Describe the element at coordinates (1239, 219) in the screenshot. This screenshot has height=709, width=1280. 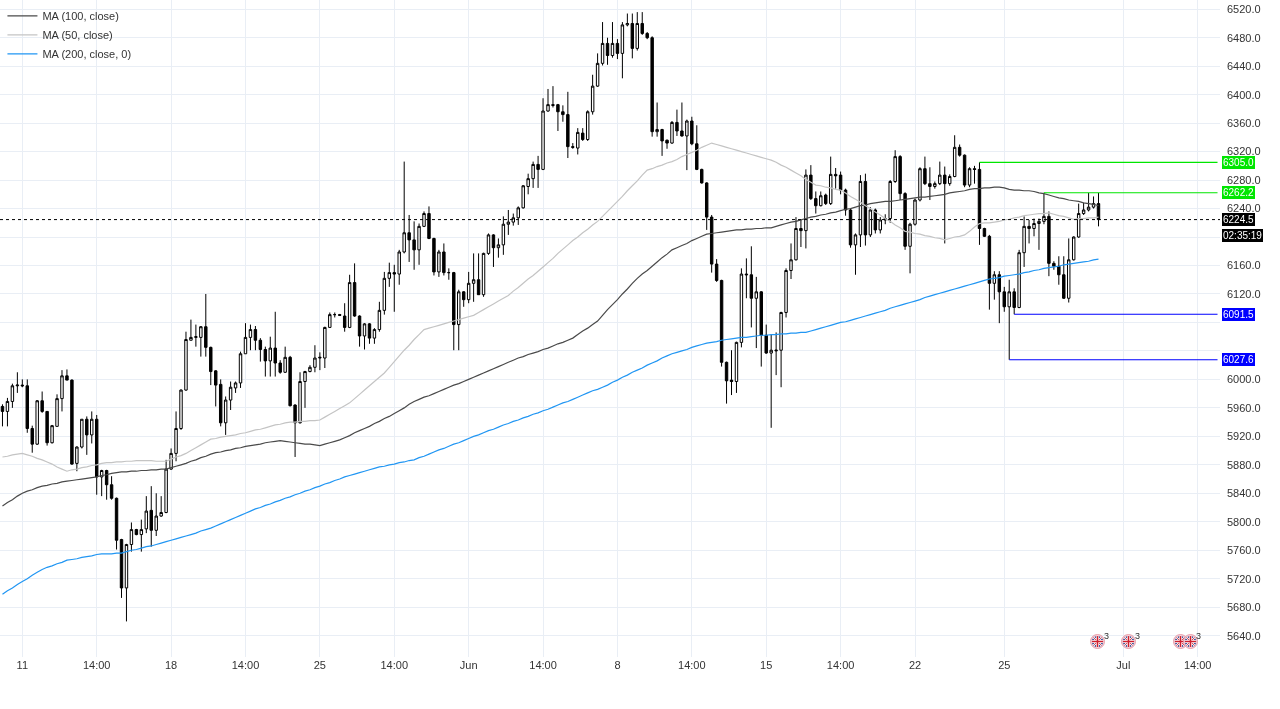
I see `ref-line-label: 6224.5` at that location.